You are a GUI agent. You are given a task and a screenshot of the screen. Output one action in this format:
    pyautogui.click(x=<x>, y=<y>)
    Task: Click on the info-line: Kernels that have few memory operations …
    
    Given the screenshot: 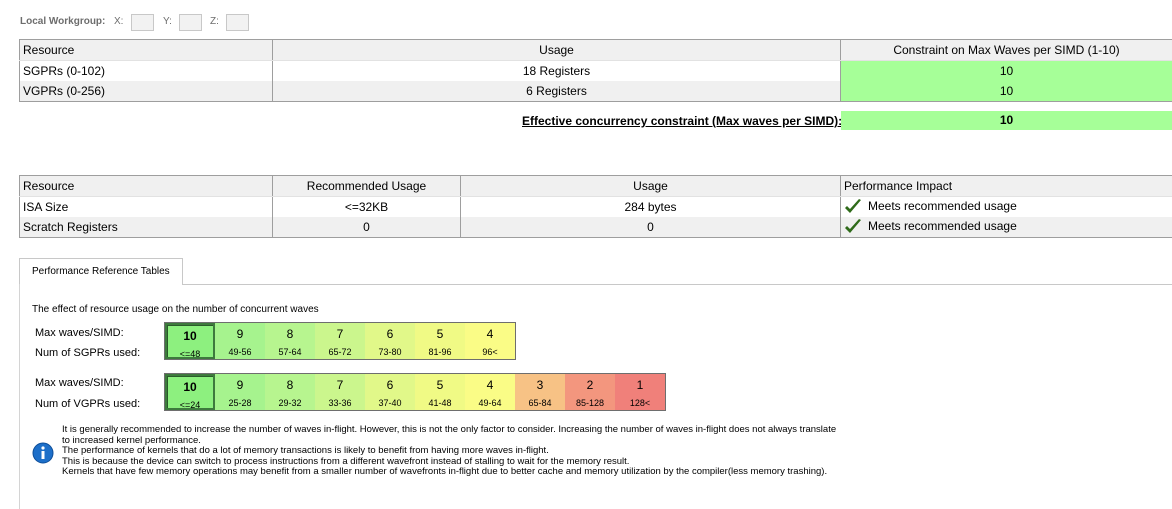 What is the action you would take?
    pyautogui.click(x=445, y=471)
    